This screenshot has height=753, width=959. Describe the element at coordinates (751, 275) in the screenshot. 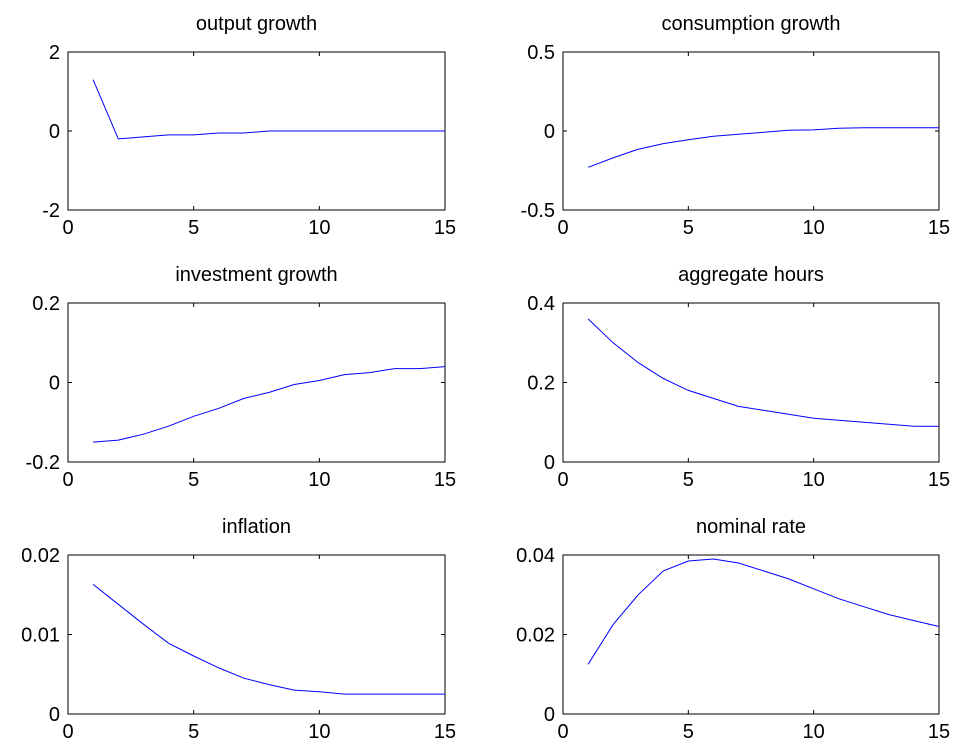

I see `subplot-title: aggregate hours` at that location.